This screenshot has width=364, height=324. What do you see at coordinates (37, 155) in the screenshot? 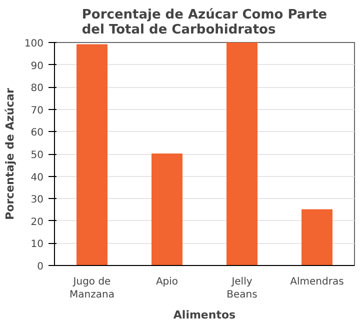
I see `y-tick-label: 50` at bounding box center [37, 155].